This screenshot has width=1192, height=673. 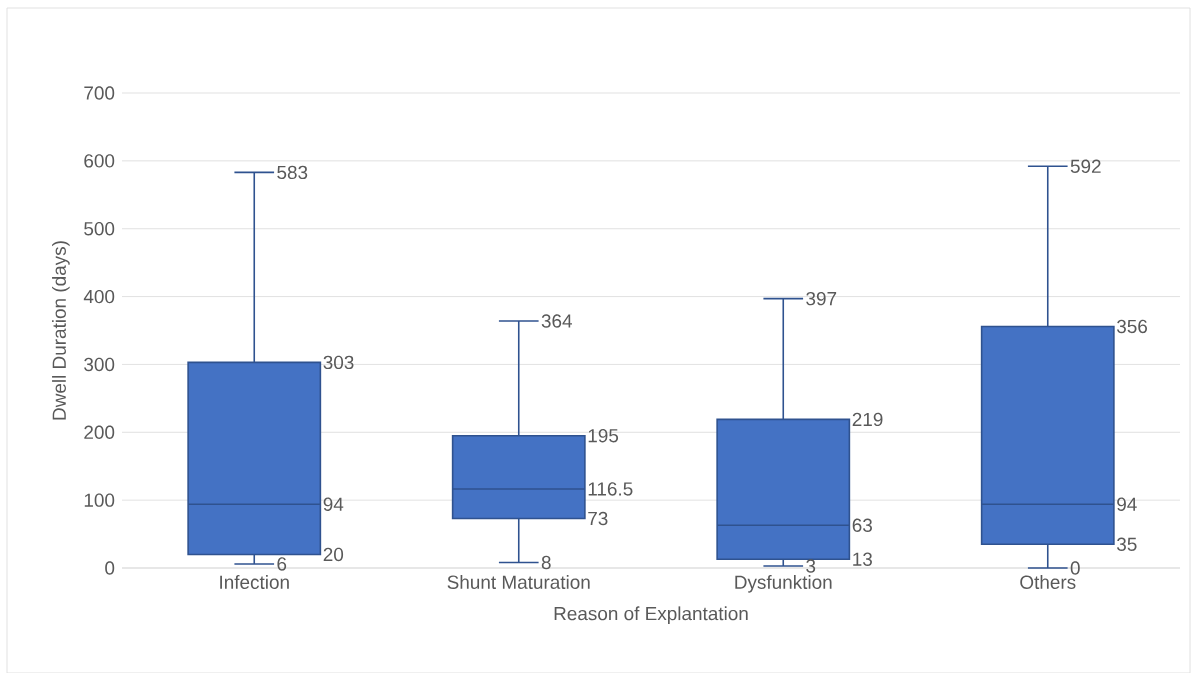 I want to click on annotation: 63, so click(x=862, y=525).